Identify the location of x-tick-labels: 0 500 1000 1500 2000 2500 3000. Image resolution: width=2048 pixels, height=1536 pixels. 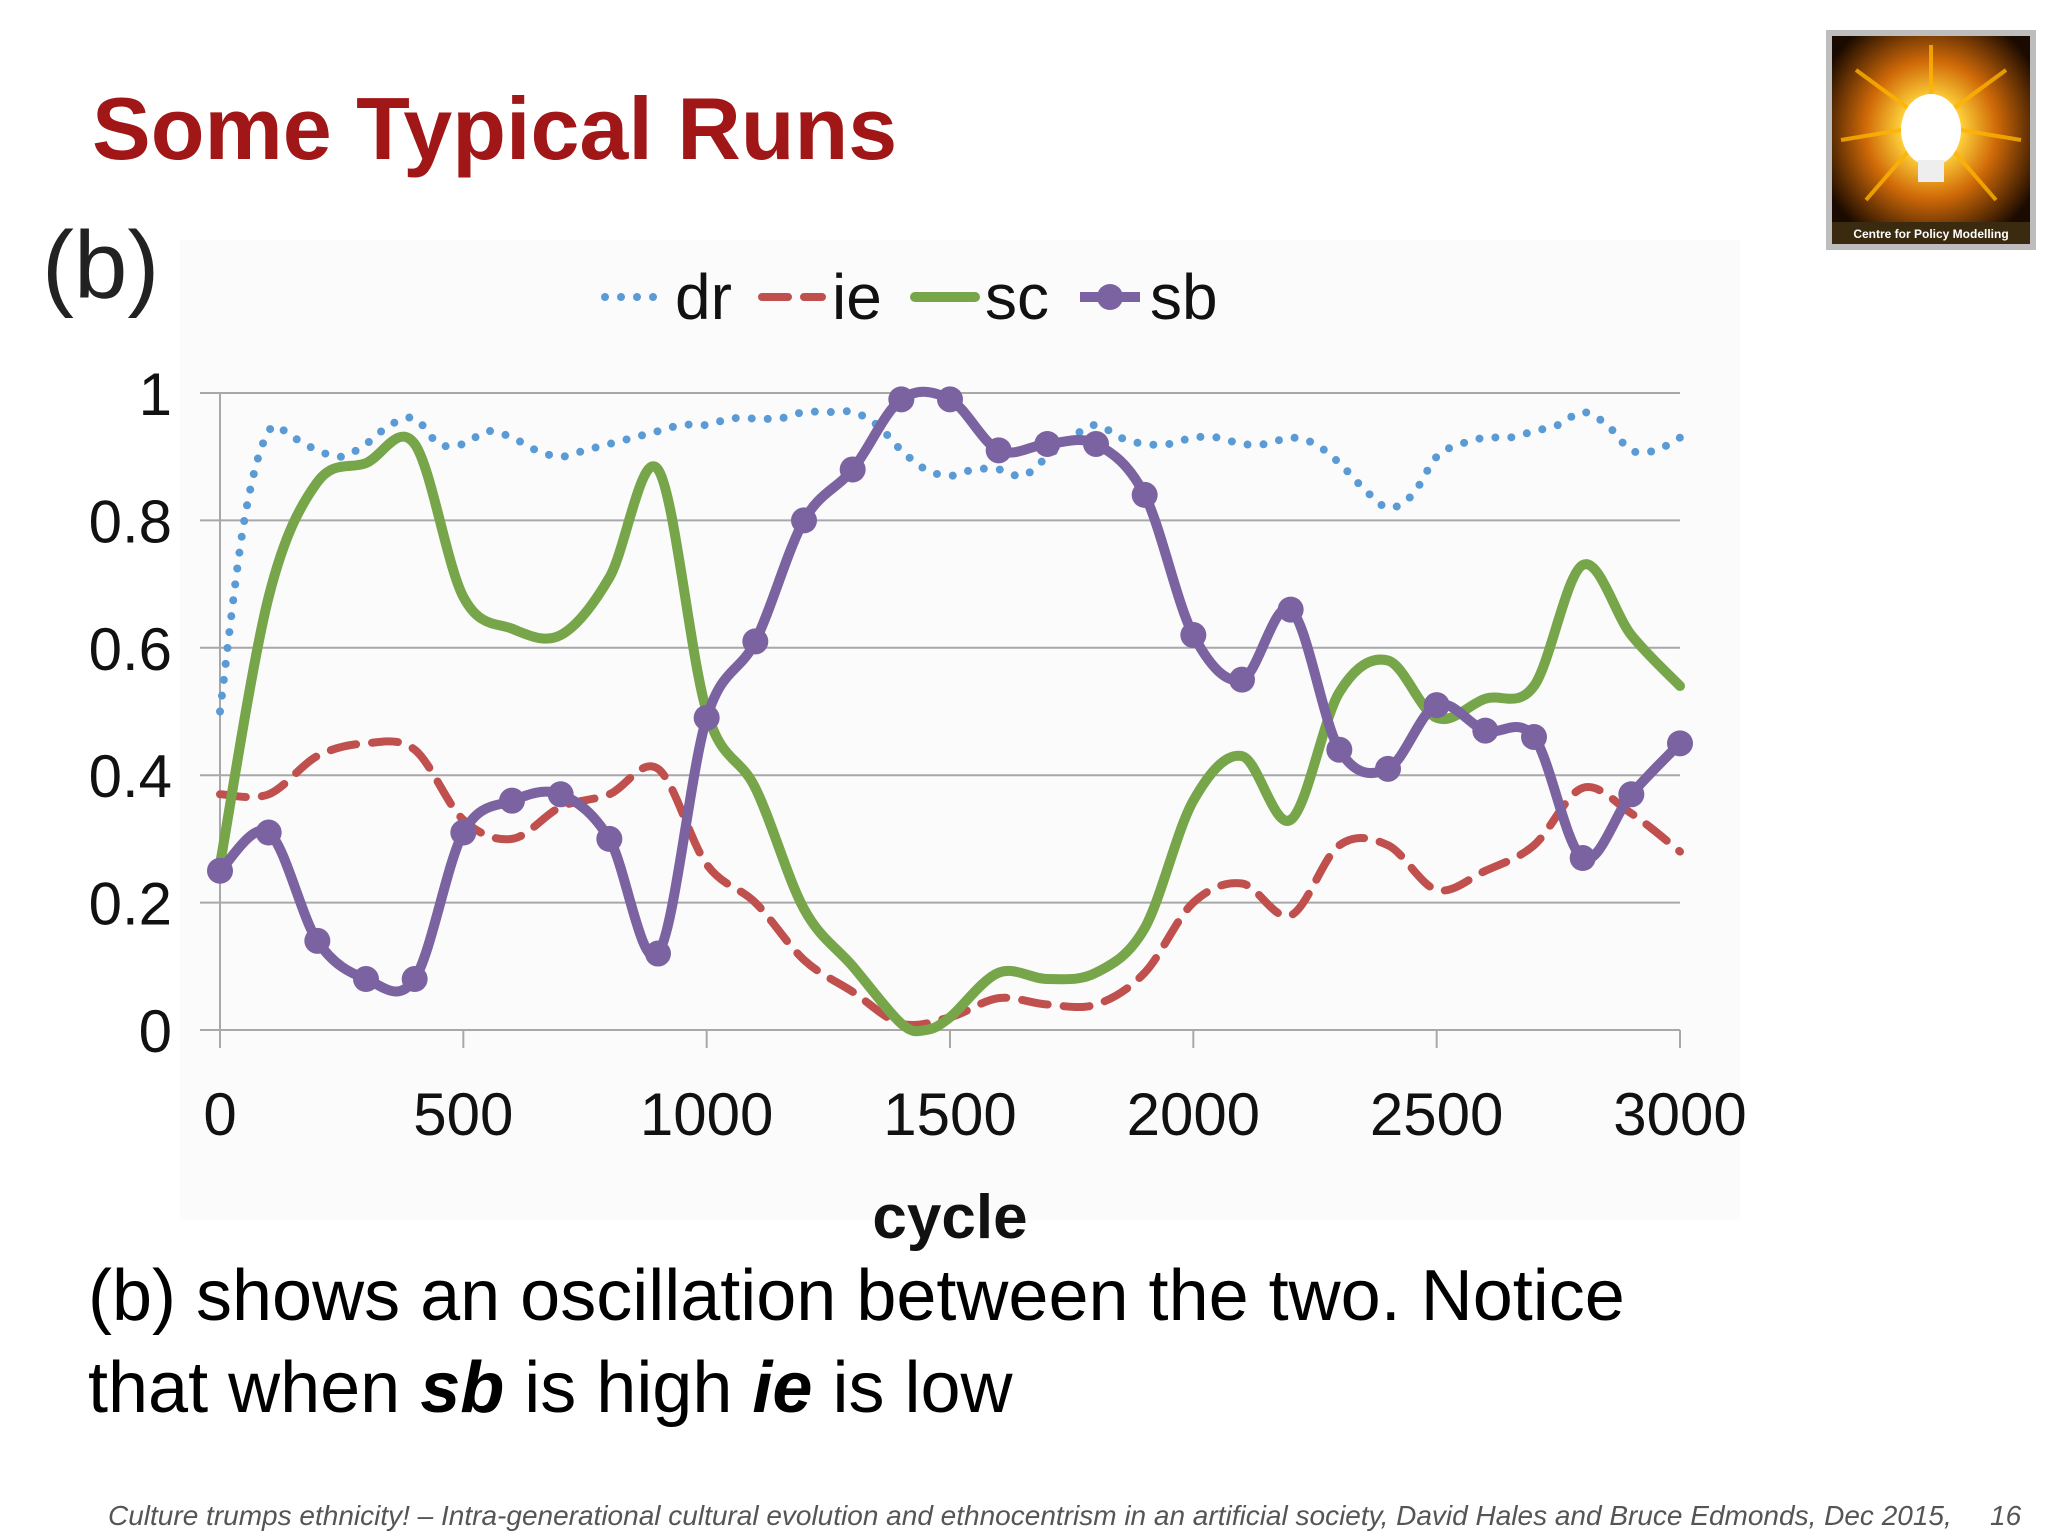
(974, 1114).